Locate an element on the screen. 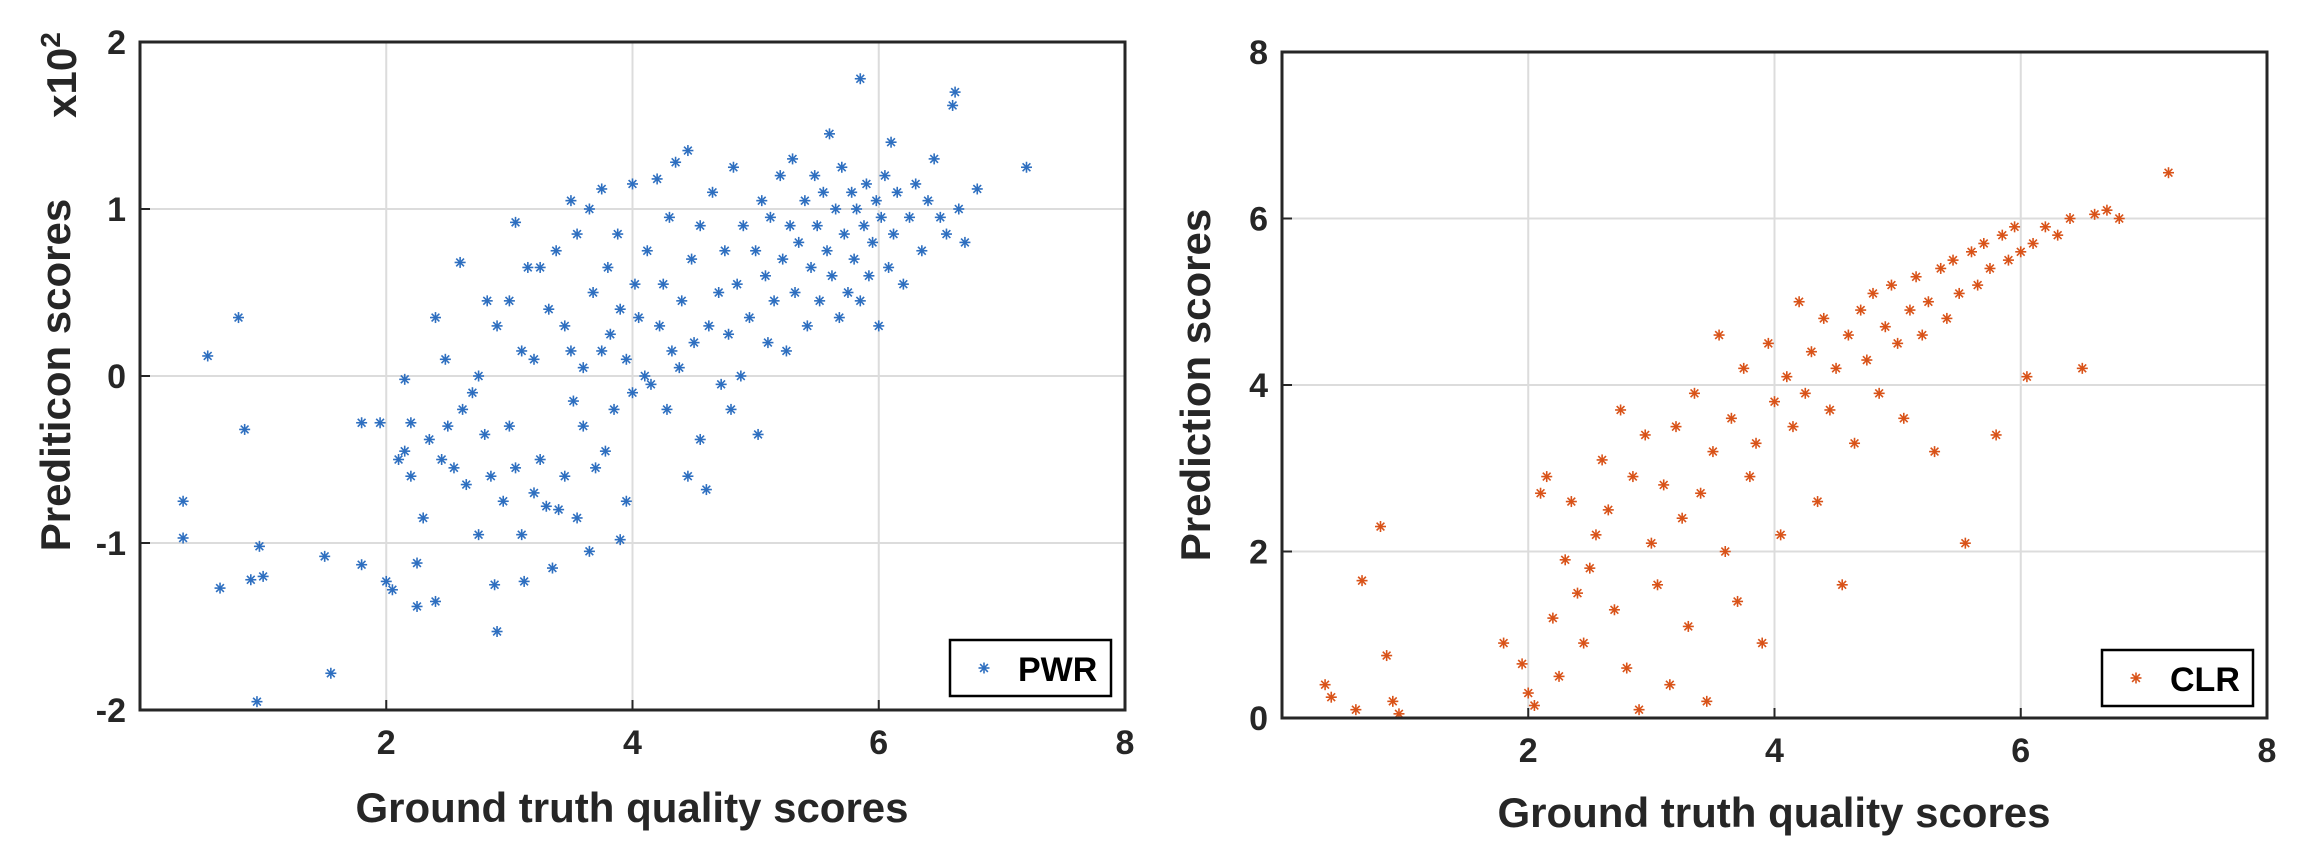 The image size is (2300, 858). x-tick-label: 8 is located at coordinates (2267, 751).